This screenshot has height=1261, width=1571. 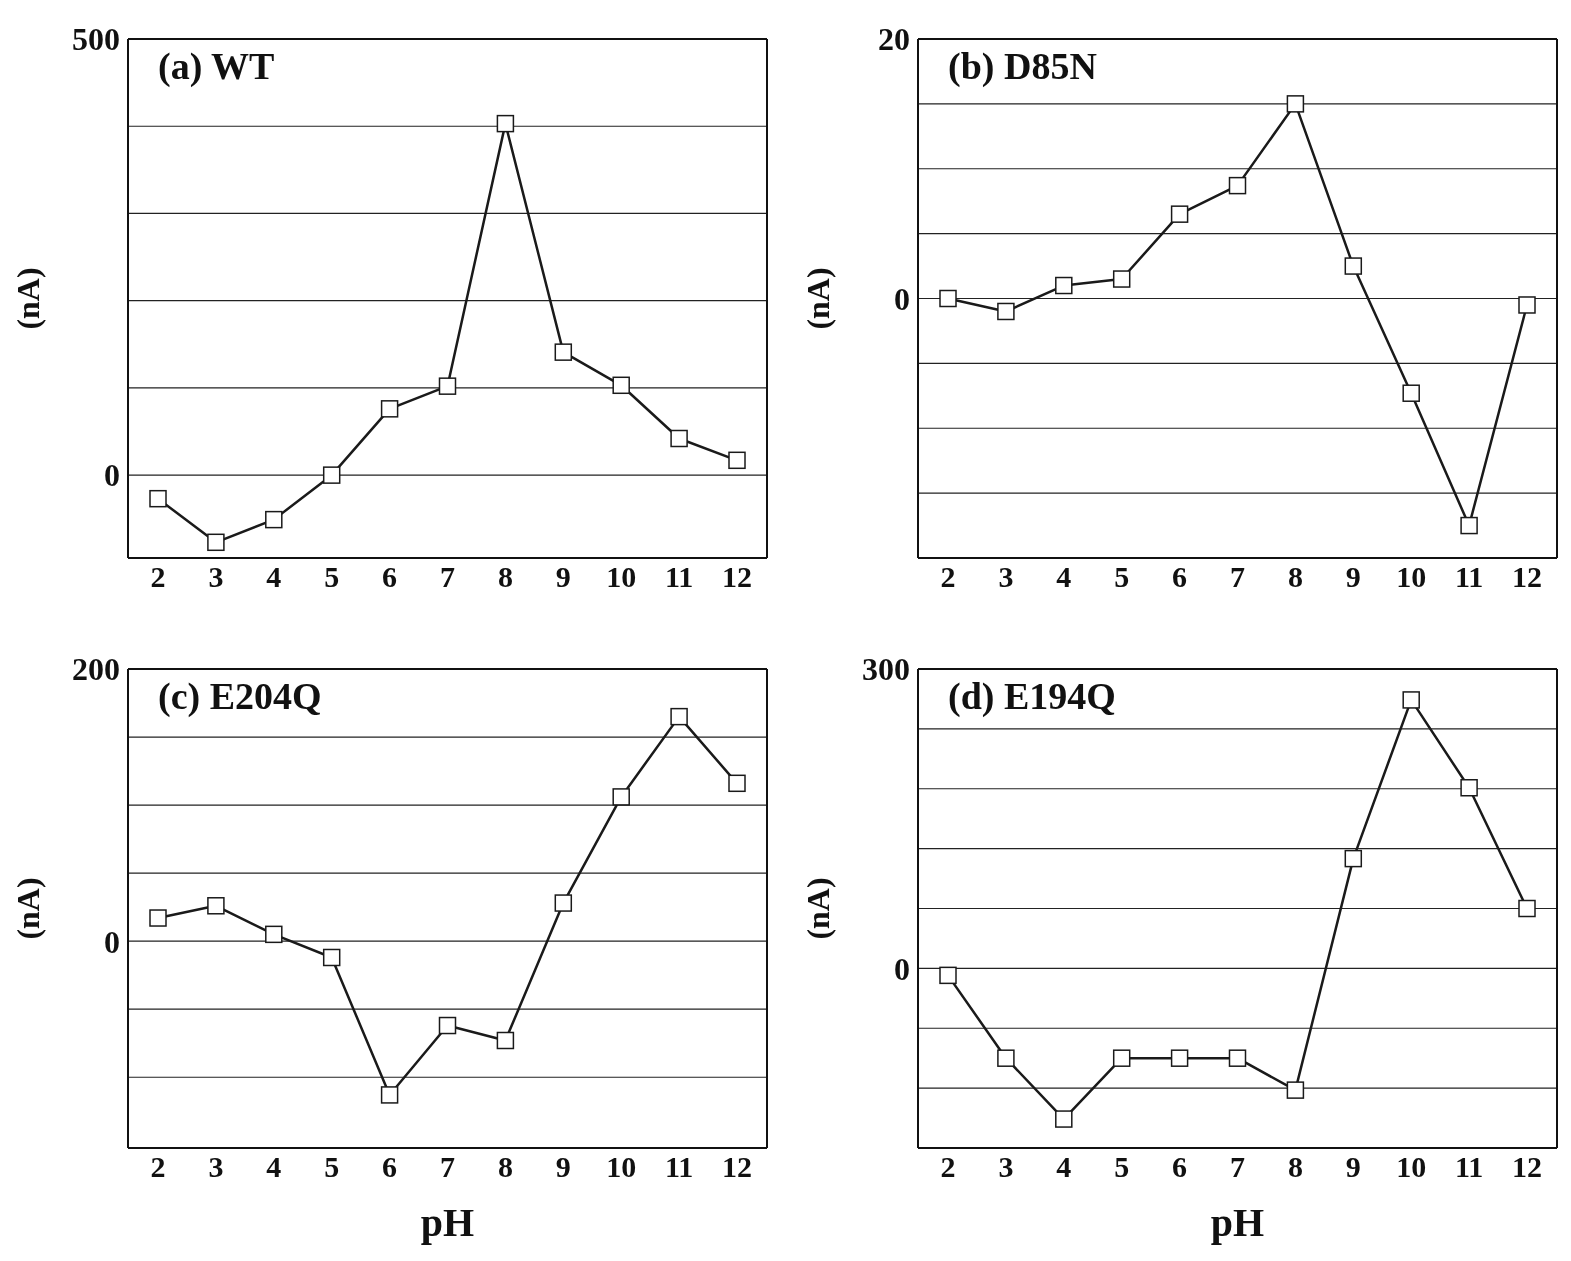 I want to click on y-tick-label: 200, so click(x=96, y=669).